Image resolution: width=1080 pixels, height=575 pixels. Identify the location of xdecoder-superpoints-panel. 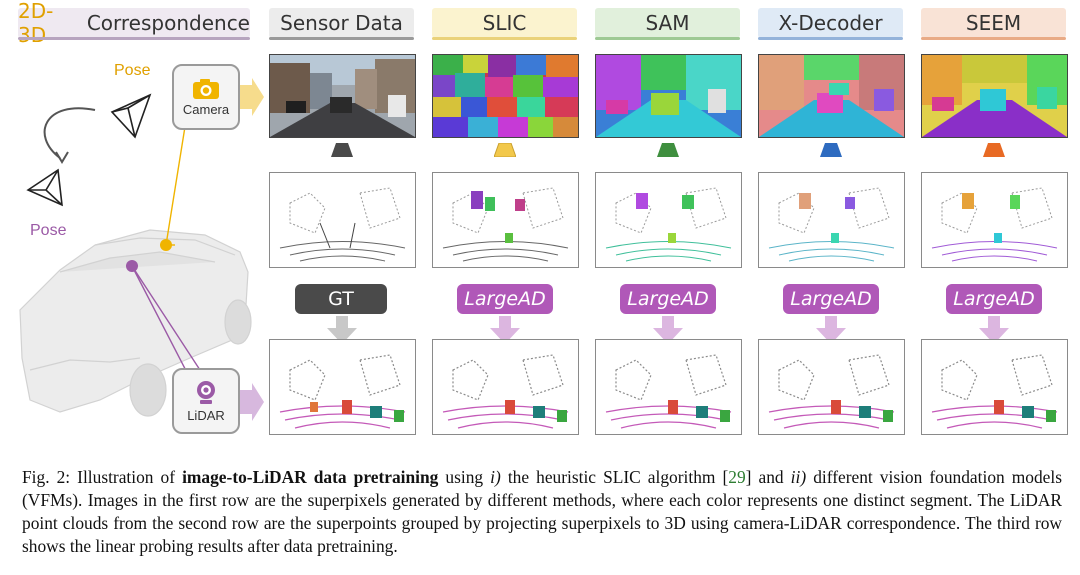
(831, 220).